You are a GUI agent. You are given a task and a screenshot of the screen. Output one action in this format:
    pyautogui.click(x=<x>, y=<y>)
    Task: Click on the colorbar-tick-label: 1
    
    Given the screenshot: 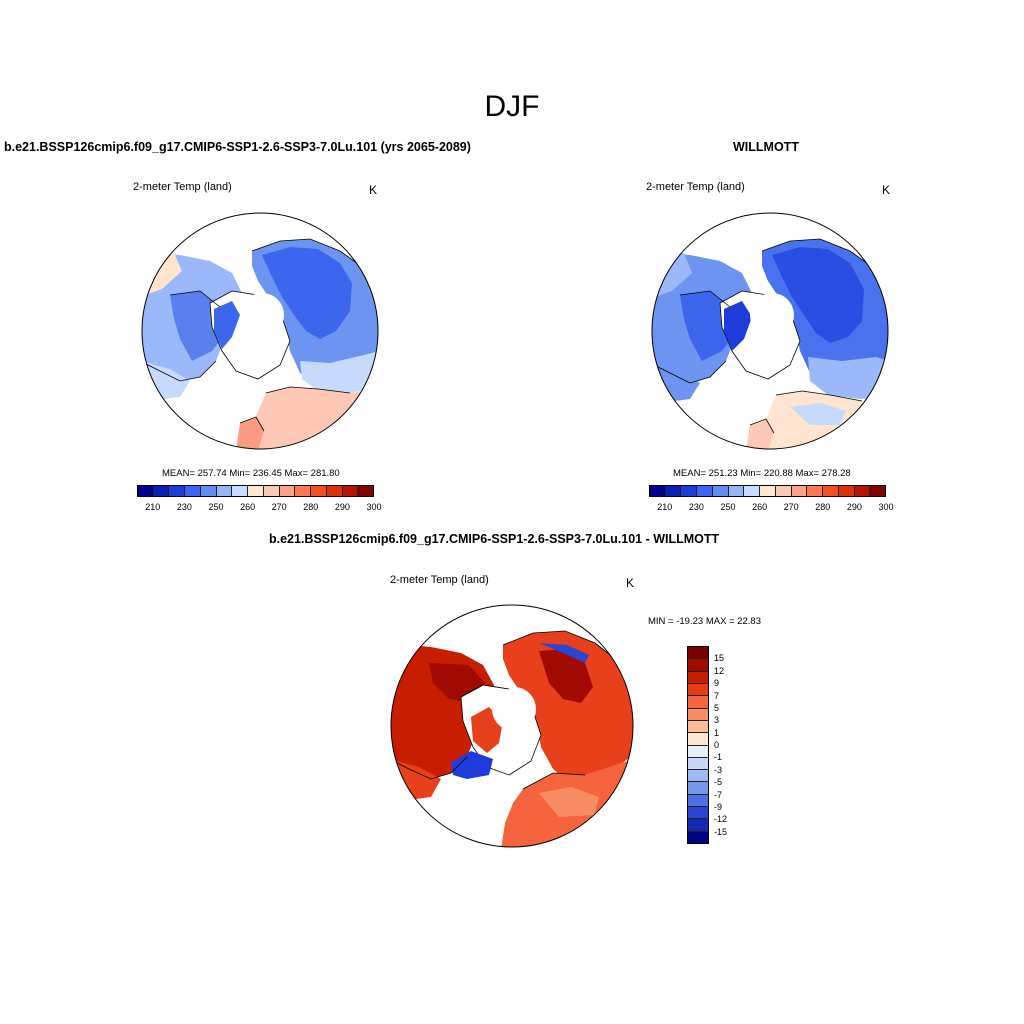 What is the action you would take?
    pyautogui.click(x=717, y=732)
    